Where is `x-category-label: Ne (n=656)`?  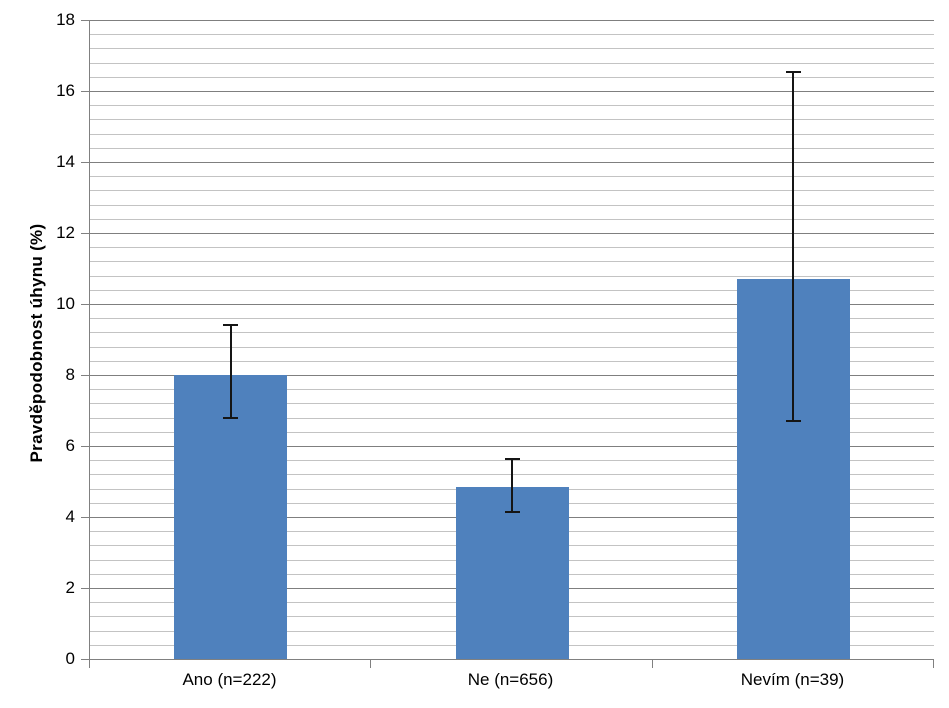
x-category-label: Ne (n=656) is located at coordinates (510, 679).